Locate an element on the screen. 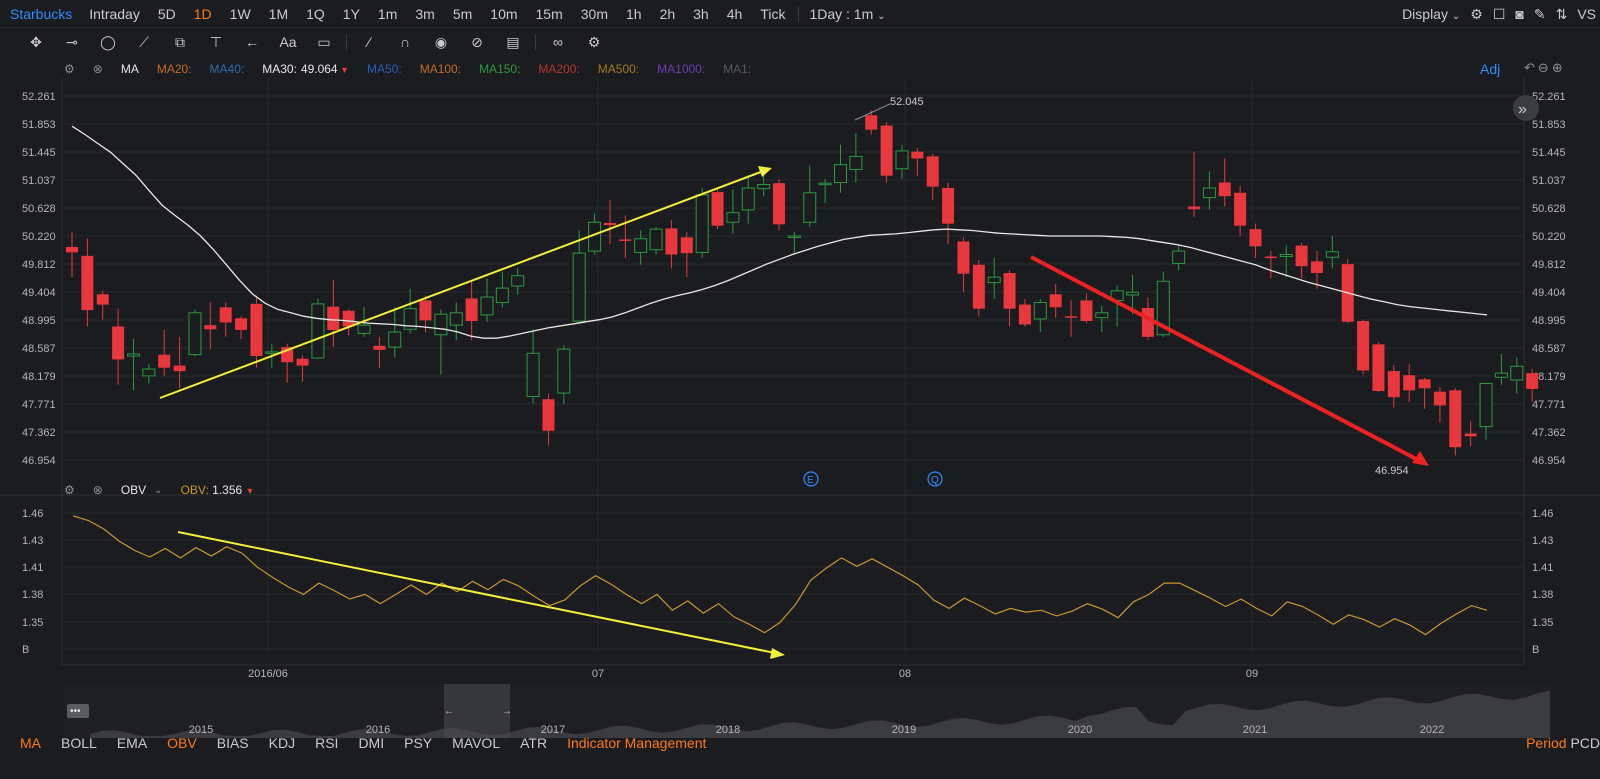  ma-item: MA200: is located at coordinates (558, 69).